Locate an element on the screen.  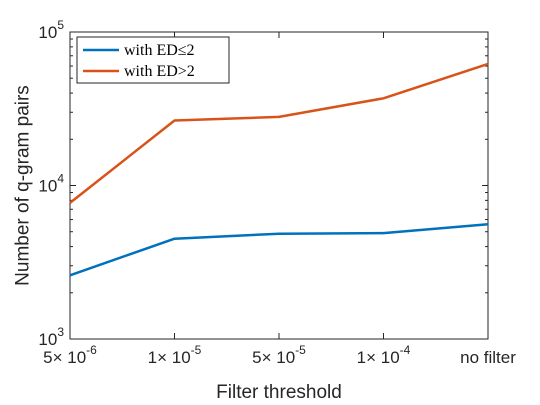
legend-box is located at coordinates (153, 60).